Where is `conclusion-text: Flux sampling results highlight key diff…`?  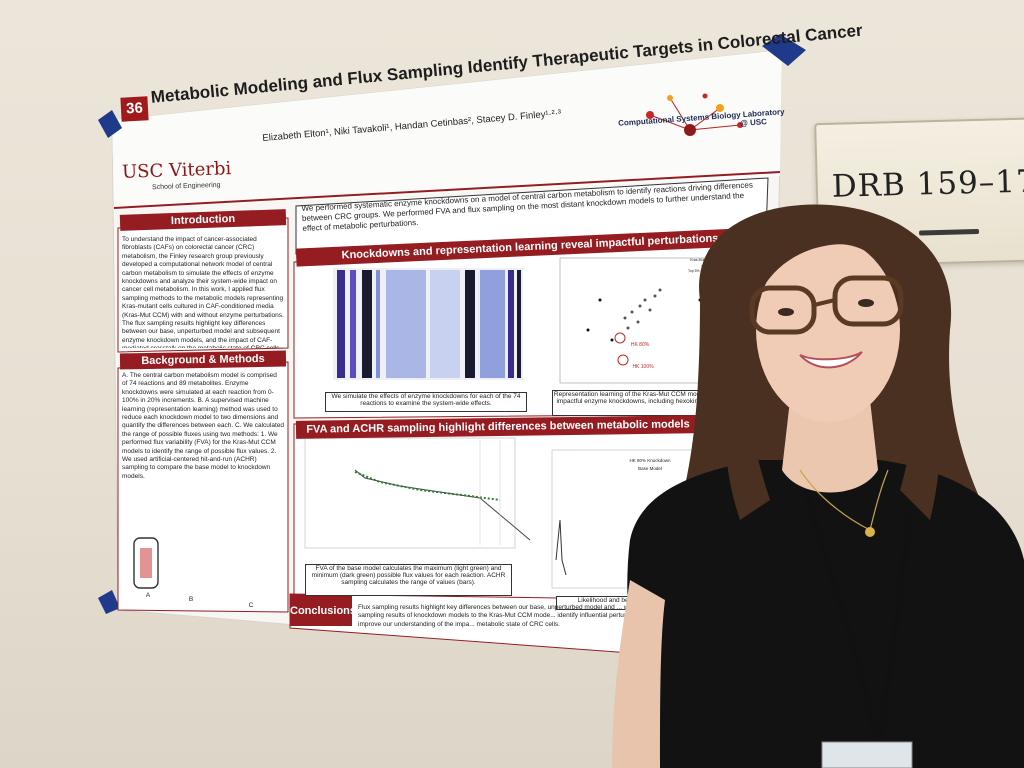
conclusion-text: Flux sampling results highlight key diff… is located at coordinates (524, 616).